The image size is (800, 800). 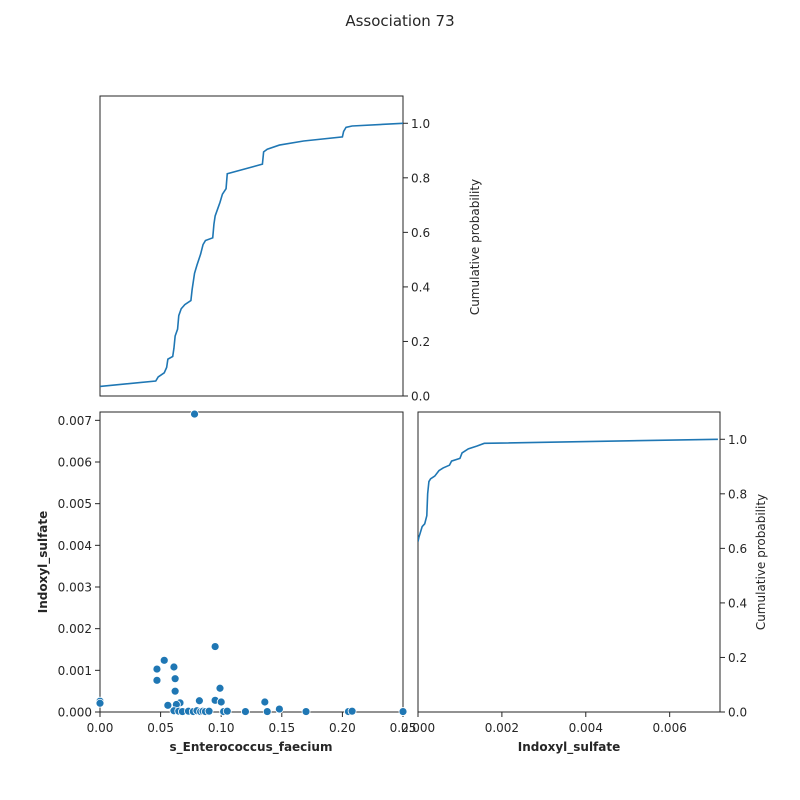 What do you see at coordinates (221, 728) in the screenshot?
I see `bl-xtick-label: 0.10` at bounding box center [221, 728].